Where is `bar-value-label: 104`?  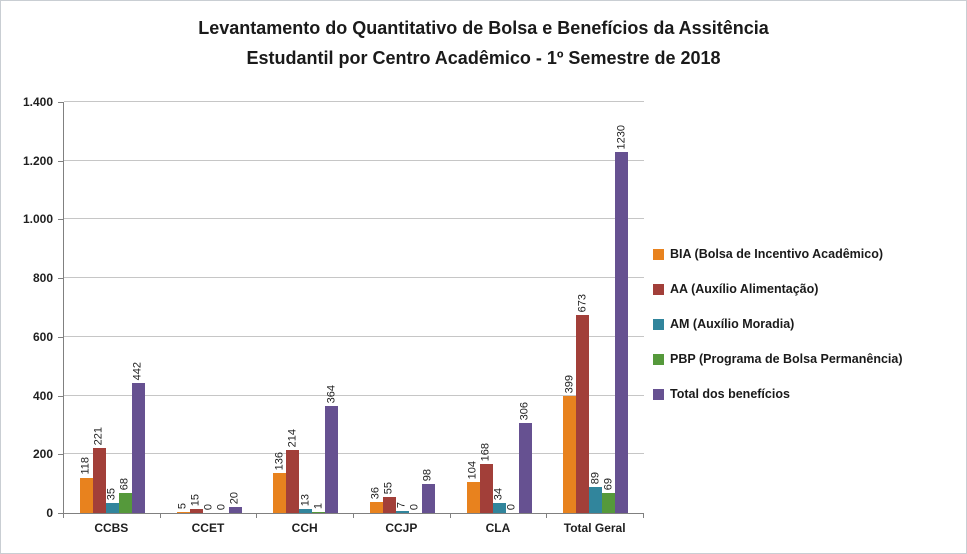
bar-value-label: 104 is located at coordinates (472, 469).